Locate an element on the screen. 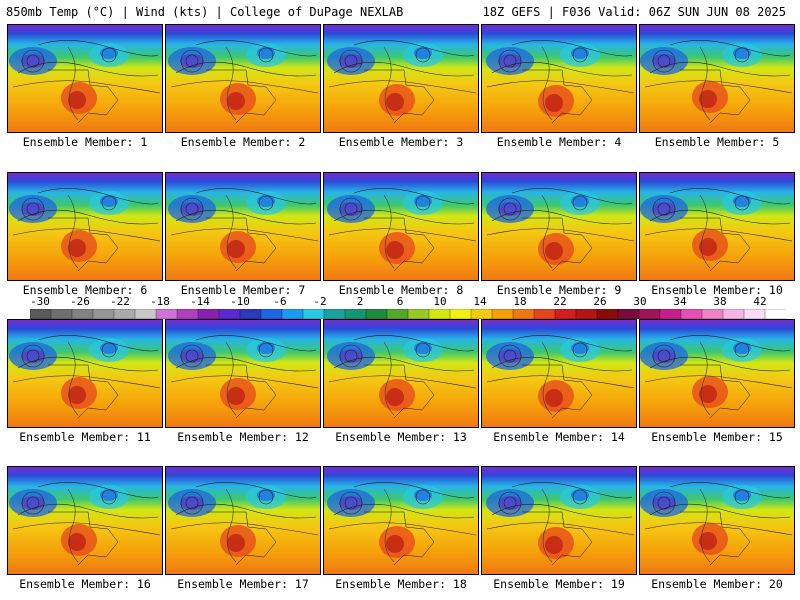 This screenshot has height=600, width=800. colorbar-tick-label: -10 is located at coordinates (240, 301).